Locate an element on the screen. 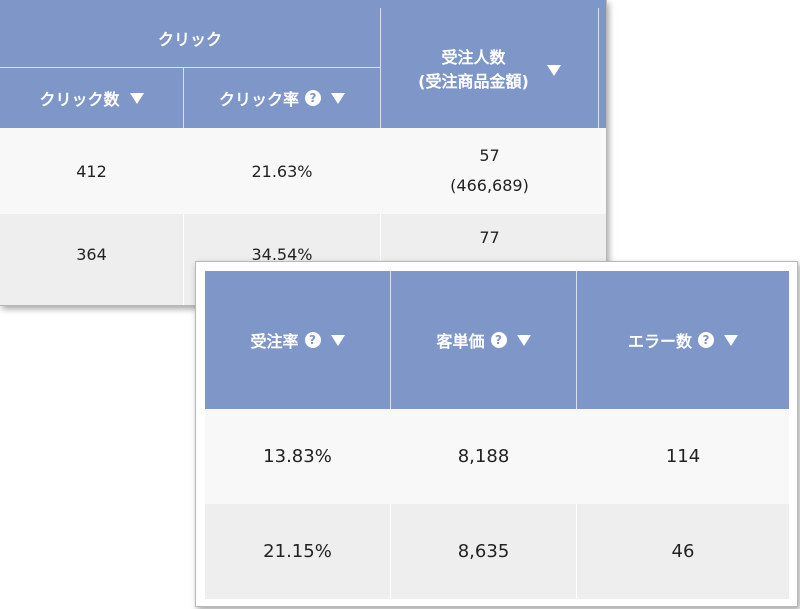  column-header-orders: 受注人数 (受注商品金額) is located at coordinates (489, 70).